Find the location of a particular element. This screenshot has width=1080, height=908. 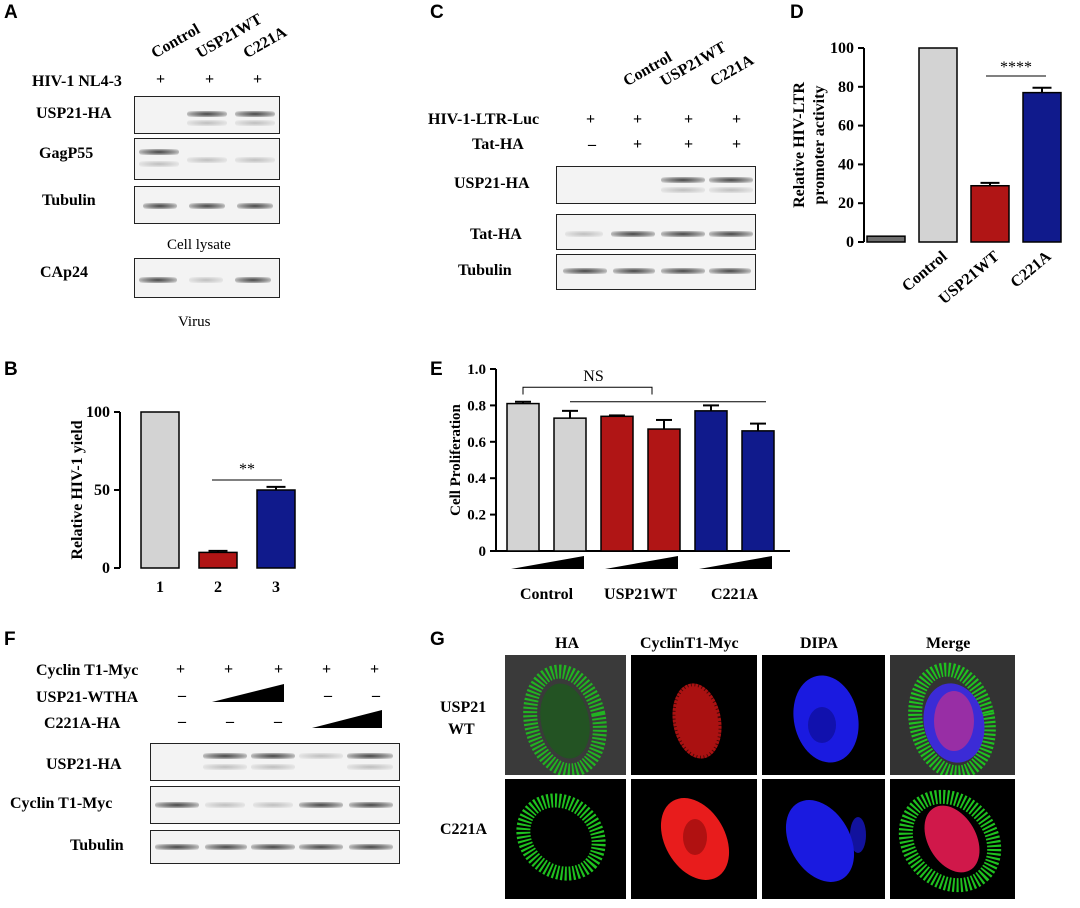

significance-bracket is located at coordinates (587, 390).